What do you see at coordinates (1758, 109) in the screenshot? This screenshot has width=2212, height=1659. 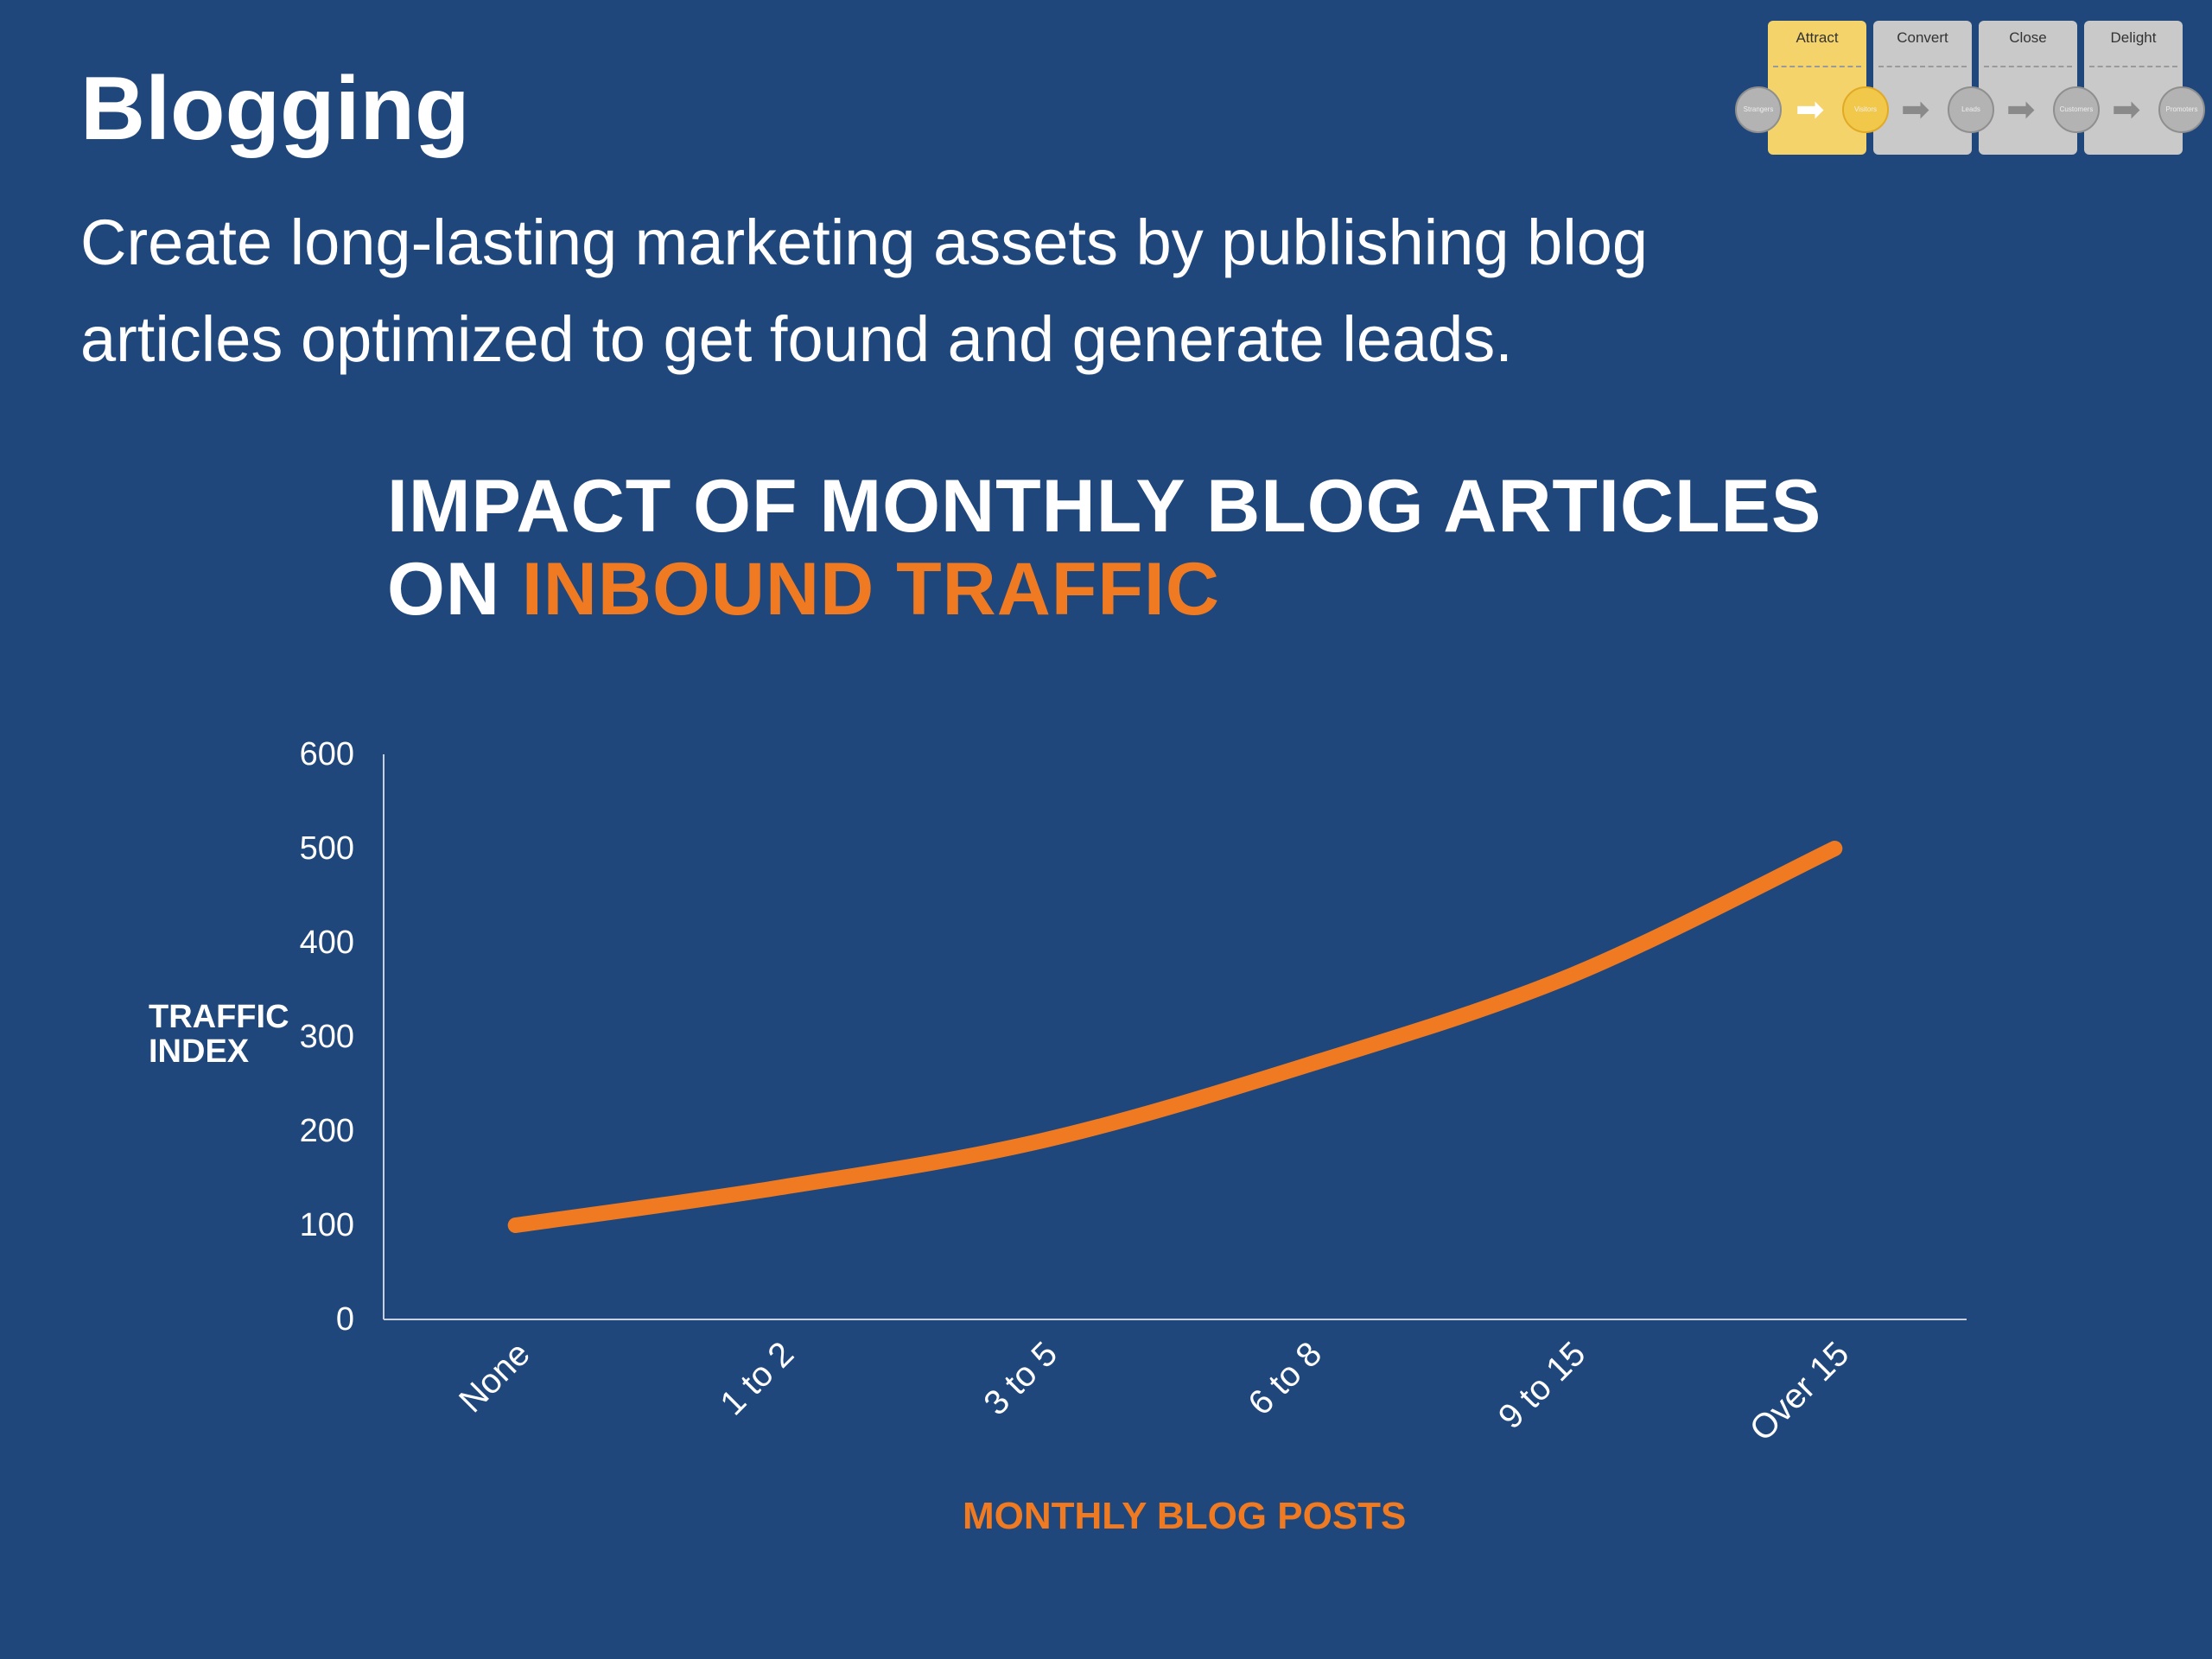 I see `node-strangers: Strangers` at bounding box center [1758, 109].